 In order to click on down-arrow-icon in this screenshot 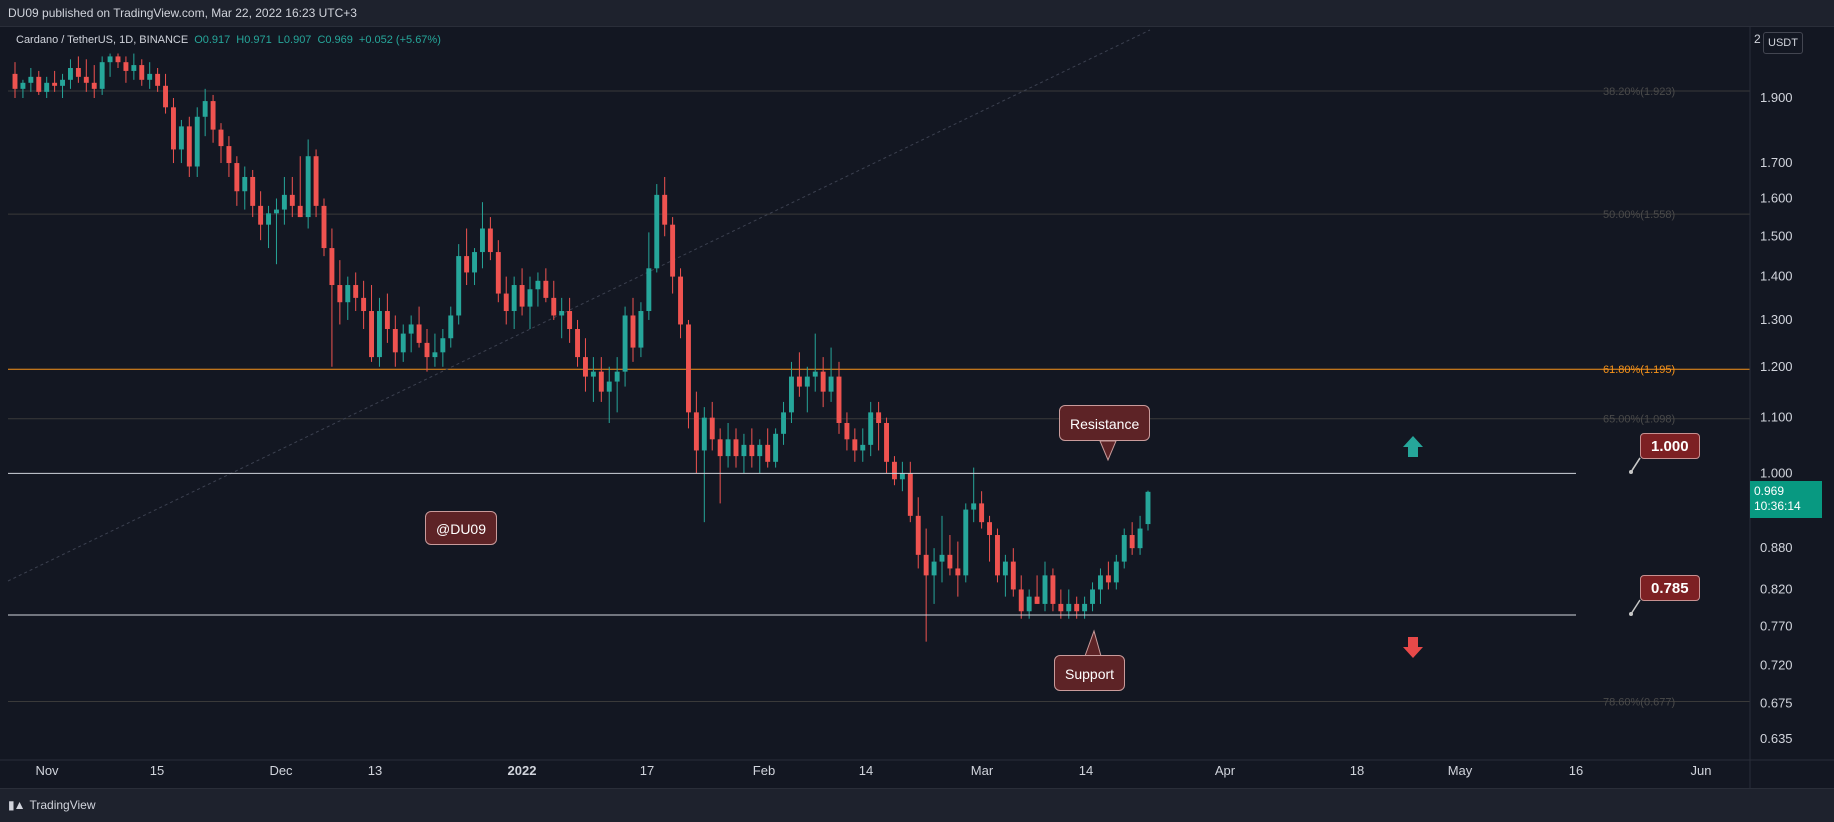, I will do `click(1413, 647)`.